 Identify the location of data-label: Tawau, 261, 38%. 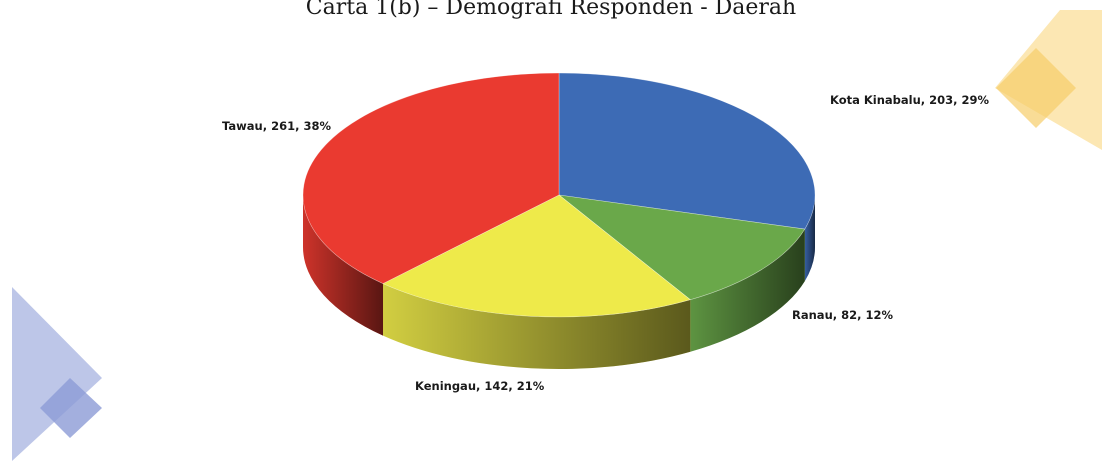
(276, 126).